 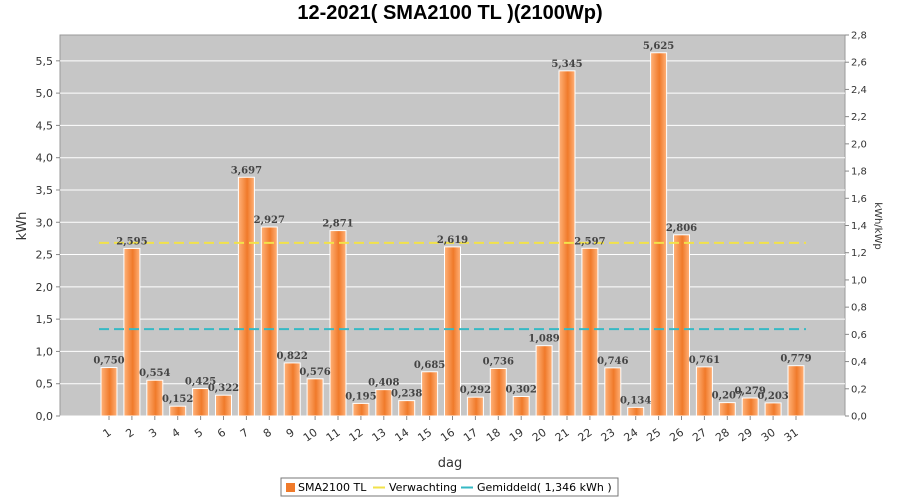 I want to click on data-label-day-28: 0,207, so click(x=727, y=396).